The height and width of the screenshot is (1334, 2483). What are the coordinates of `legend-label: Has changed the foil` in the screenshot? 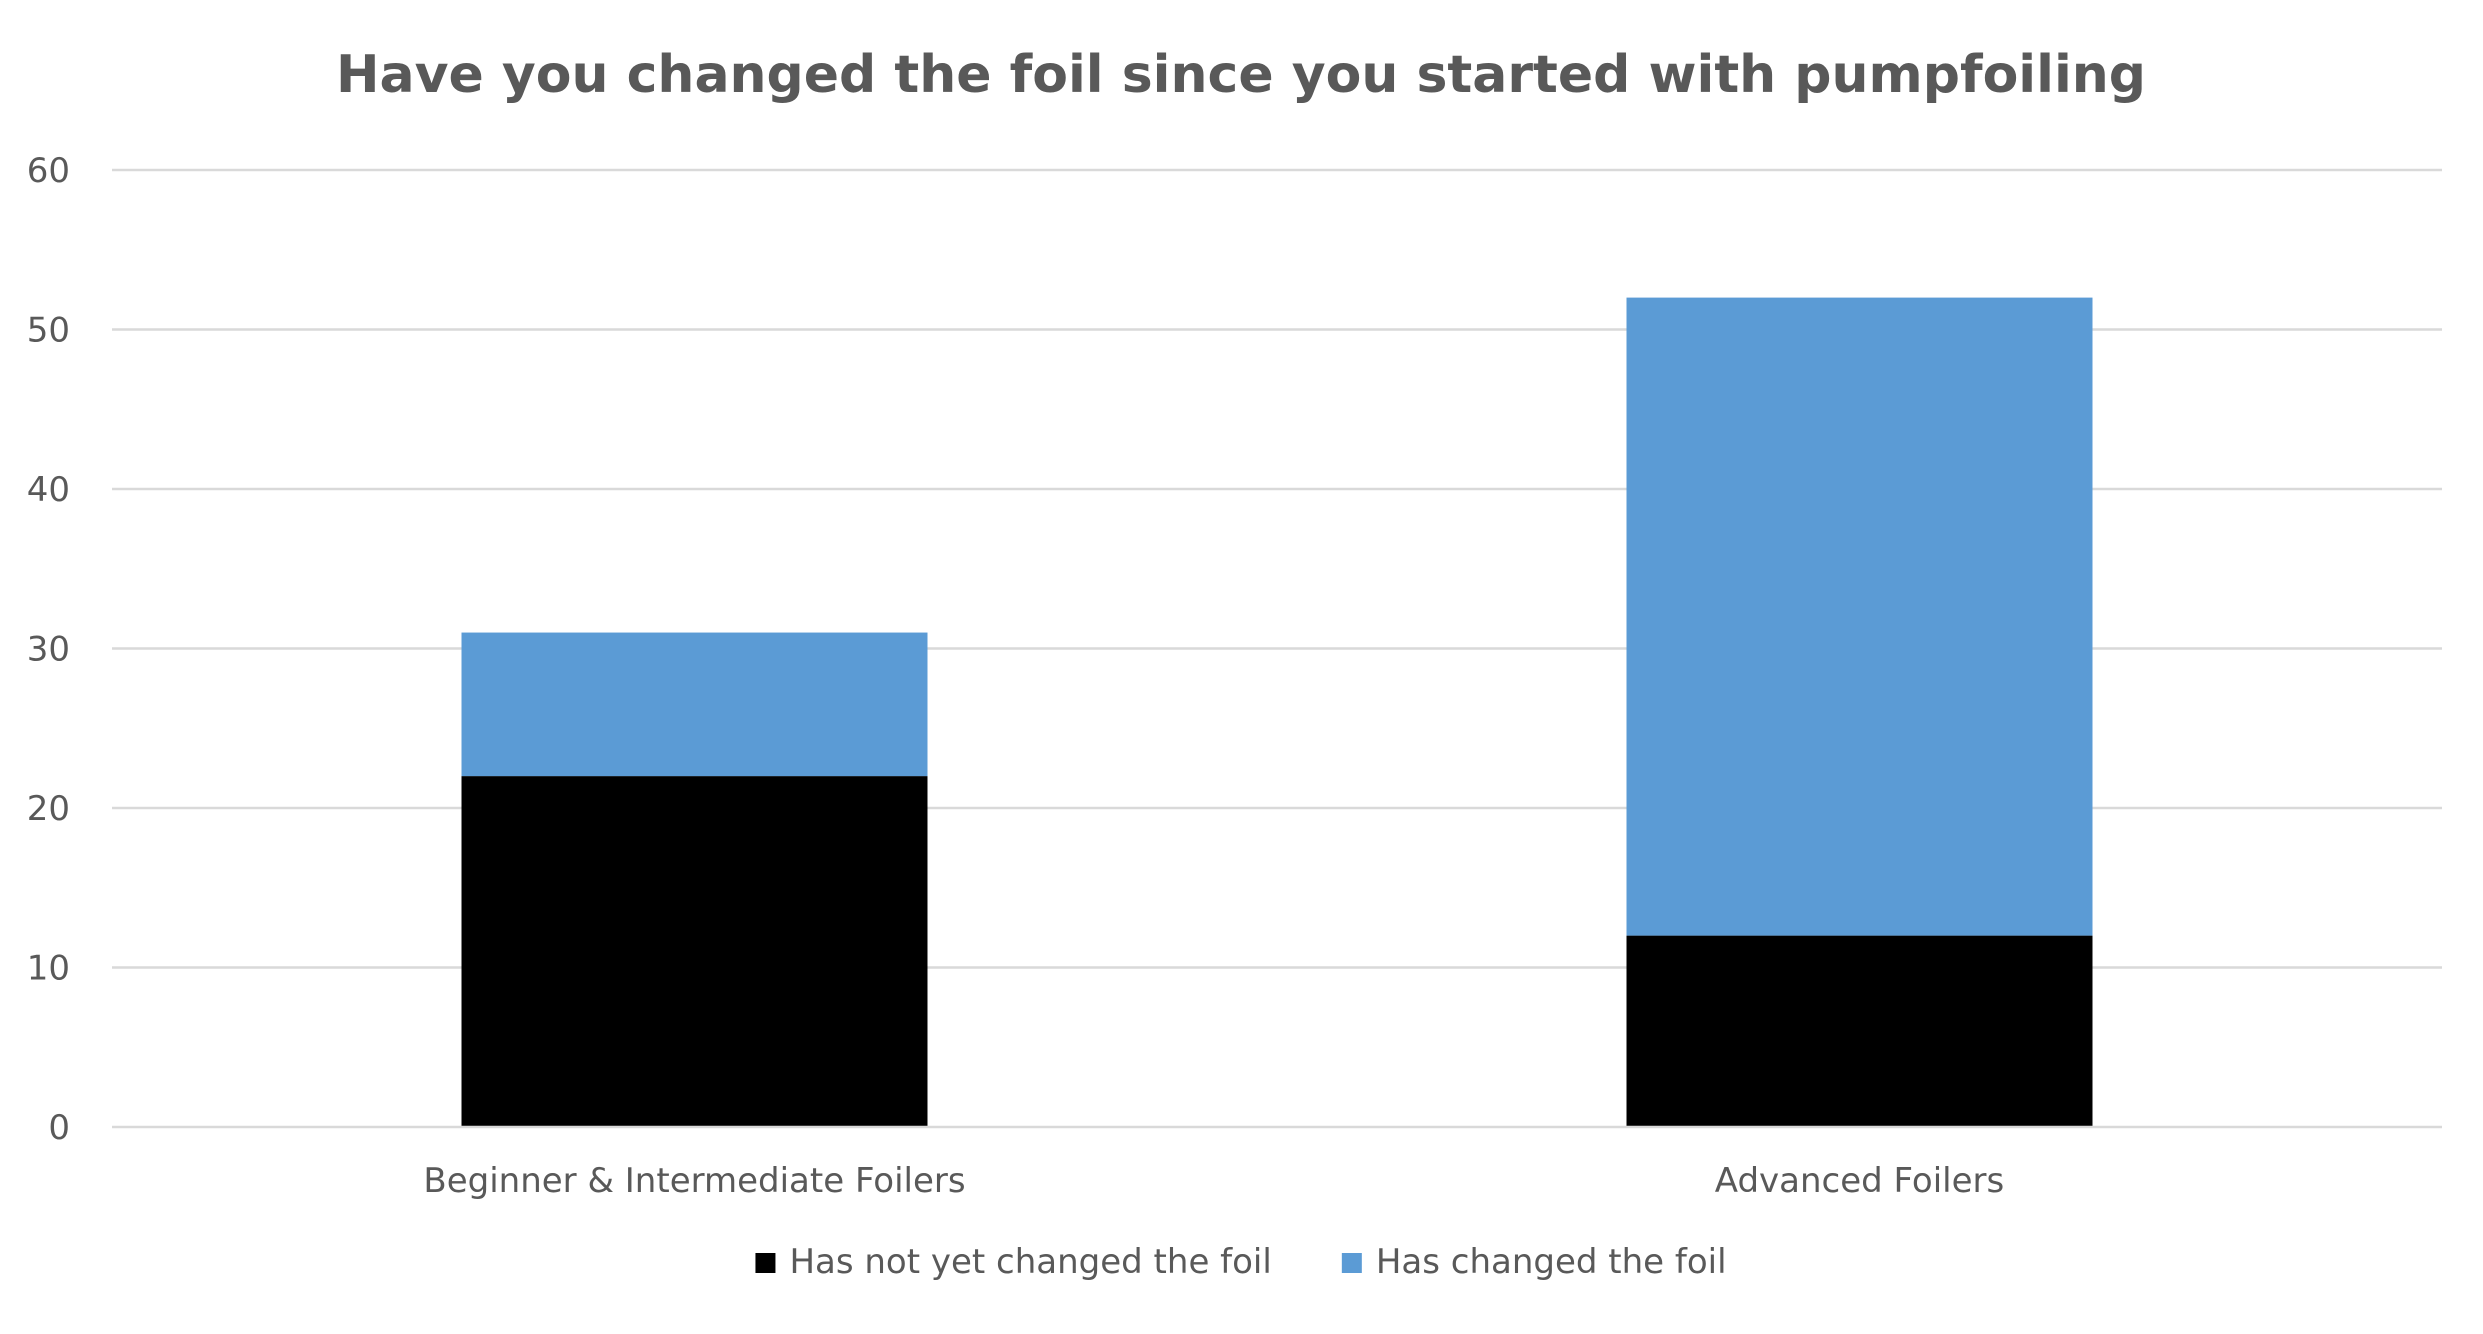 It's located at (1551, 1262).